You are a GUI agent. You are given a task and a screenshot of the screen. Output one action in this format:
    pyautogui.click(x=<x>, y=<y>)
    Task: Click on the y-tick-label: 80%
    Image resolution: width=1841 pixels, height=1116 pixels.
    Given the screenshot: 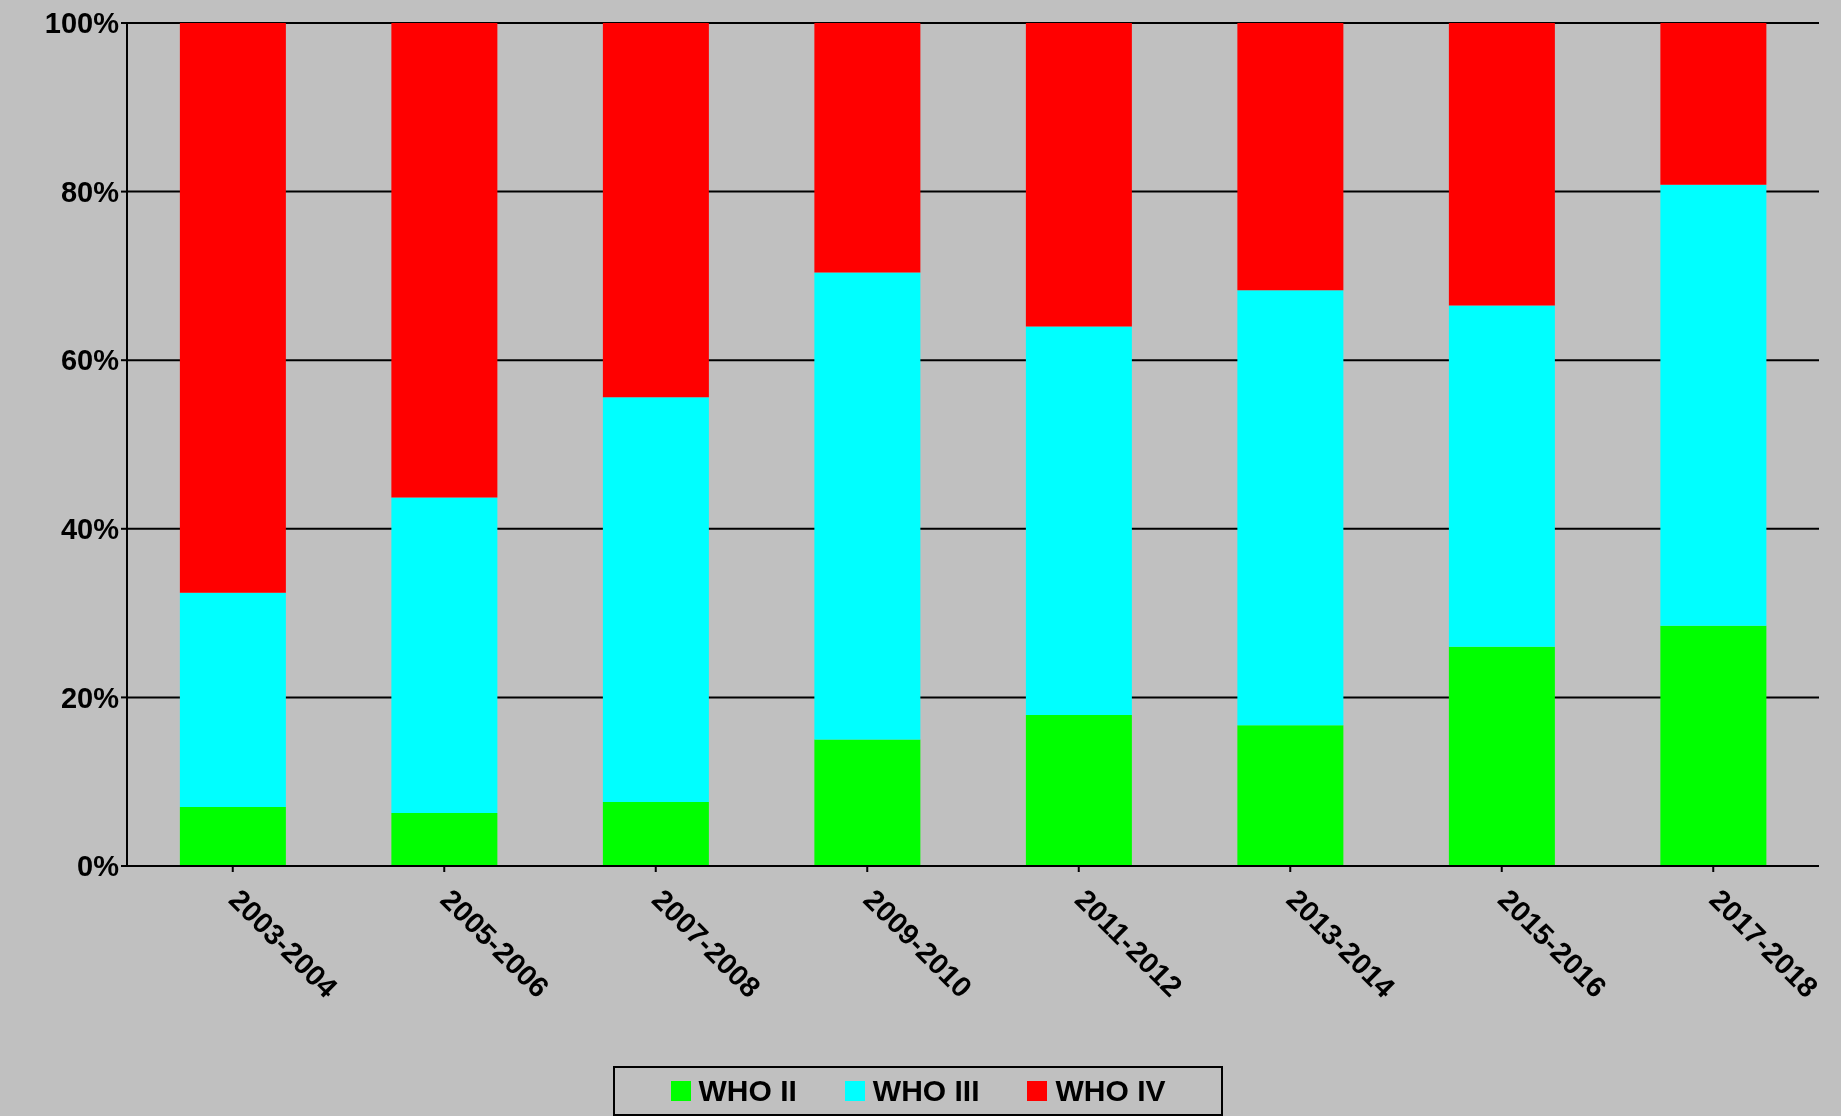 What is the action you would take?
    pyautogui.click(x=90, y=191)
    